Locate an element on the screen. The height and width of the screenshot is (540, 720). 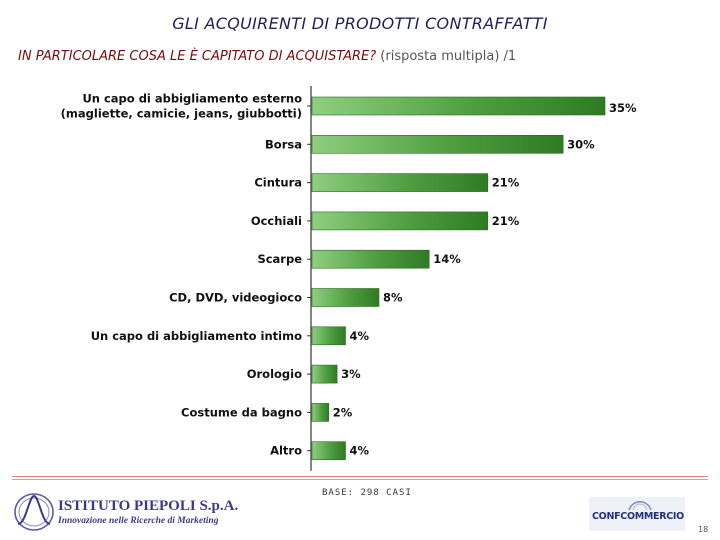
category-label-line: Costume da bagno is located at coordinates (241, 412).